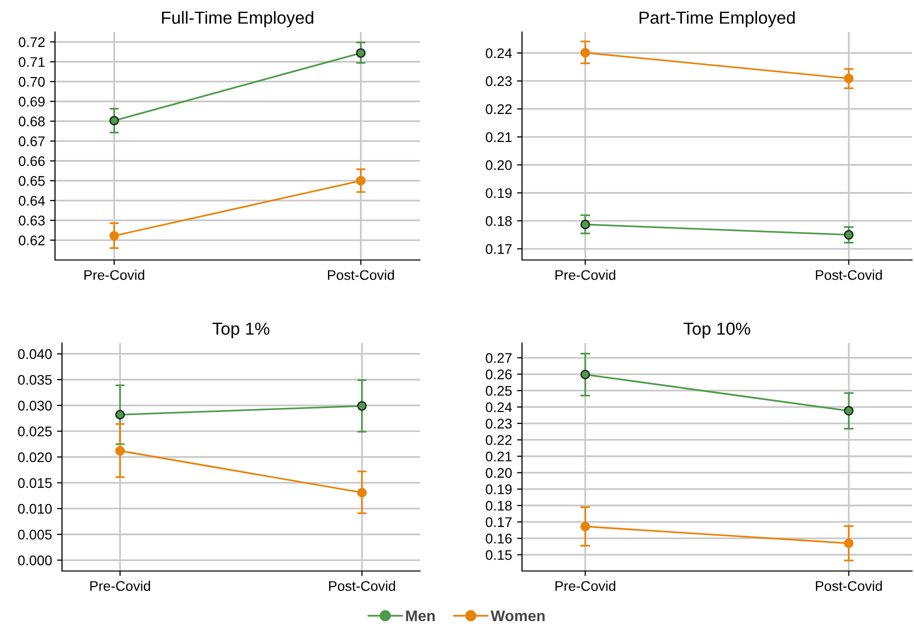 Image resolution: width=914 pixels, height=638 pixels. What do you see at coordinates (31, 121) in the screenshot?
I see `y-tick-label: 0.68` at bounding box center [31, 121].